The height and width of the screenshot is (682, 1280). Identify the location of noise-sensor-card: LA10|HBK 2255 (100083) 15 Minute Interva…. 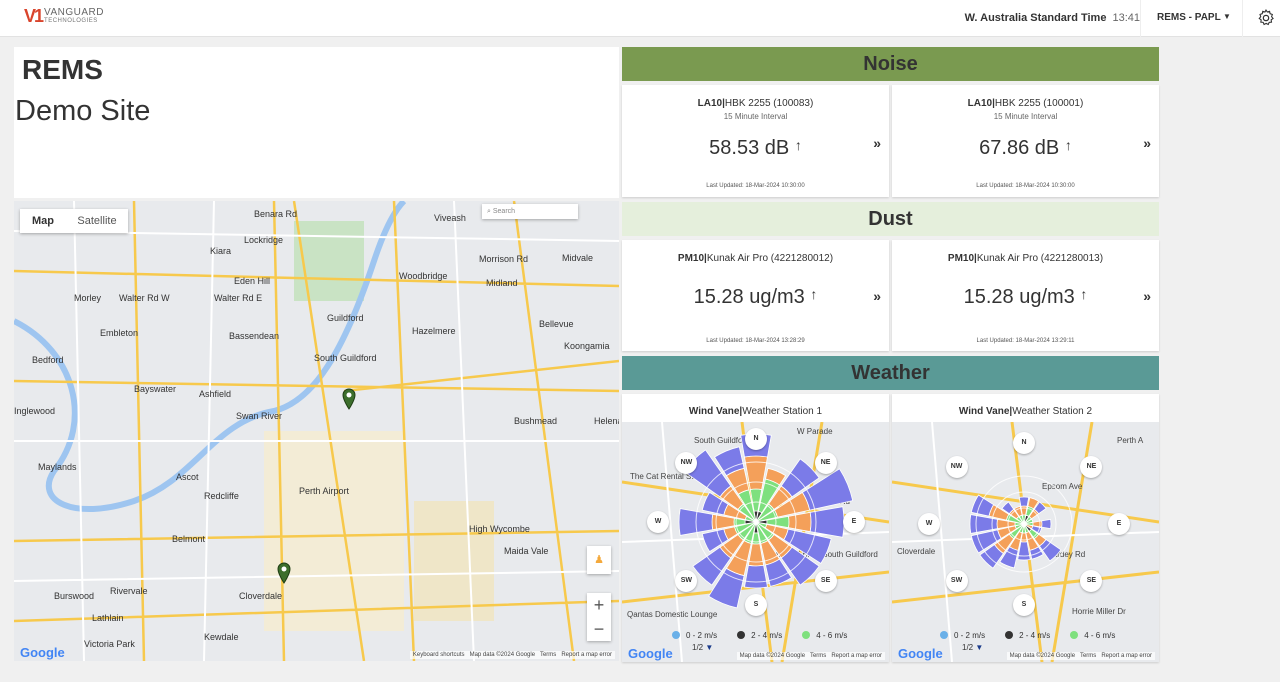
(755, 141).